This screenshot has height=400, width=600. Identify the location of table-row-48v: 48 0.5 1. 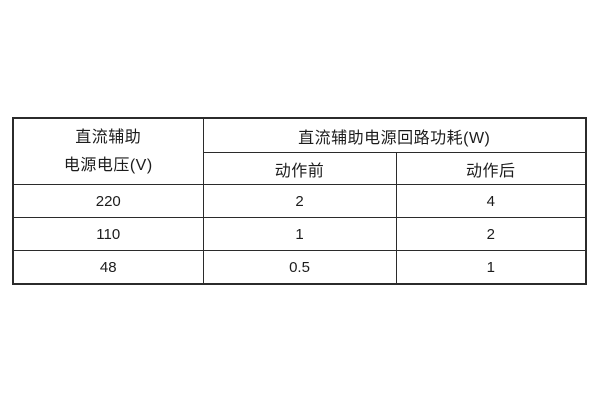
(299, 267).